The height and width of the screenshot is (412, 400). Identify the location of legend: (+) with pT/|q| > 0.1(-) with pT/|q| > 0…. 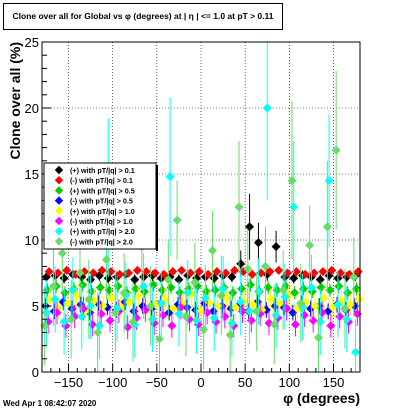
(100, 206).